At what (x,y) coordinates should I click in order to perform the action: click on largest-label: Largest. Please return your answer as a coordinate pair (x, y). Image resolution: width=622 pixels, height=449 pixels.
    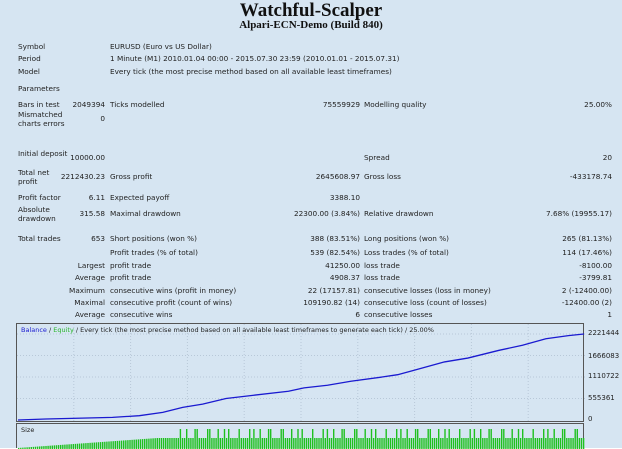
    Looking at the image, I should click on (91, 265).